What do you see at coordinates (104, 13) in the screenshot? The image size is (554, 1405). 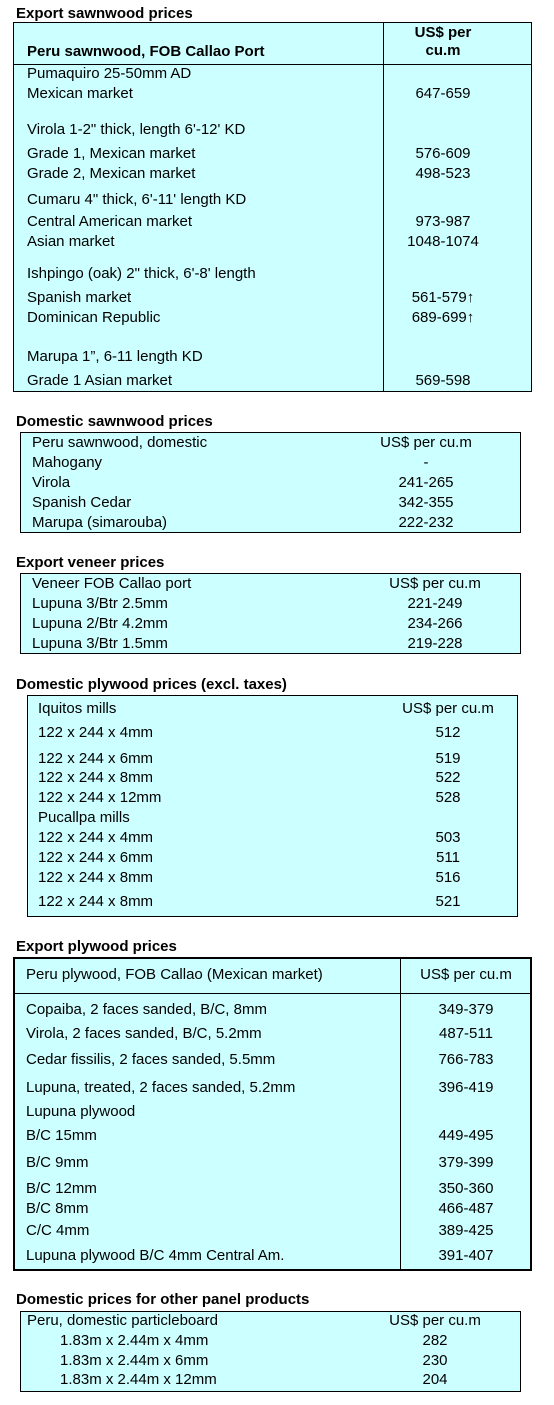 I see `section-title: Export sawnwood prices` at bounding box center [104, 13].